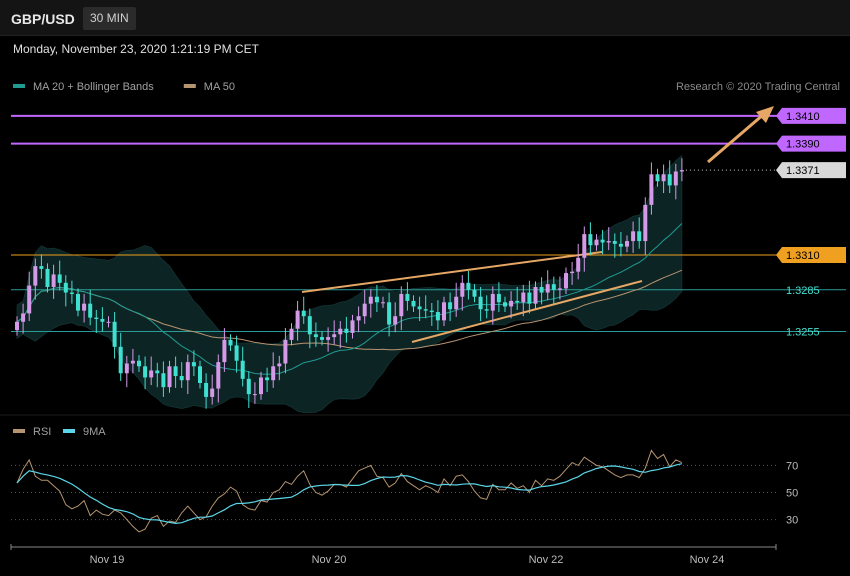 The height and width of the screenshot is (576, 850). I want to click on rsi-legend-swatch, so click(19, 431).